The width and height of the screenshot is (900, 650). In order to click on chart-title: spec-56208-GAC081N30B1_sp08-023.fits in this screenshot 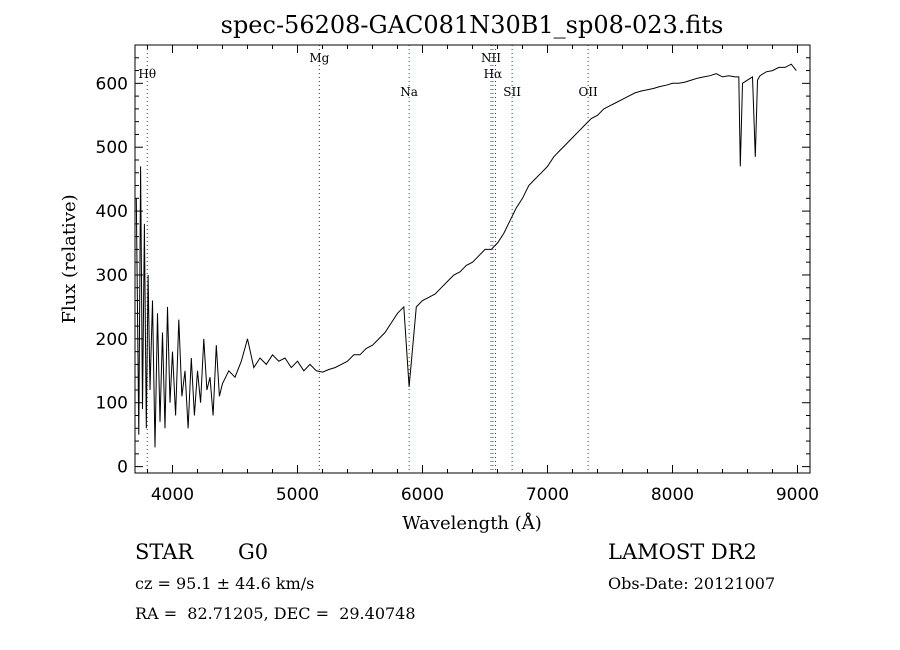, I will do `click(472, 25)`.